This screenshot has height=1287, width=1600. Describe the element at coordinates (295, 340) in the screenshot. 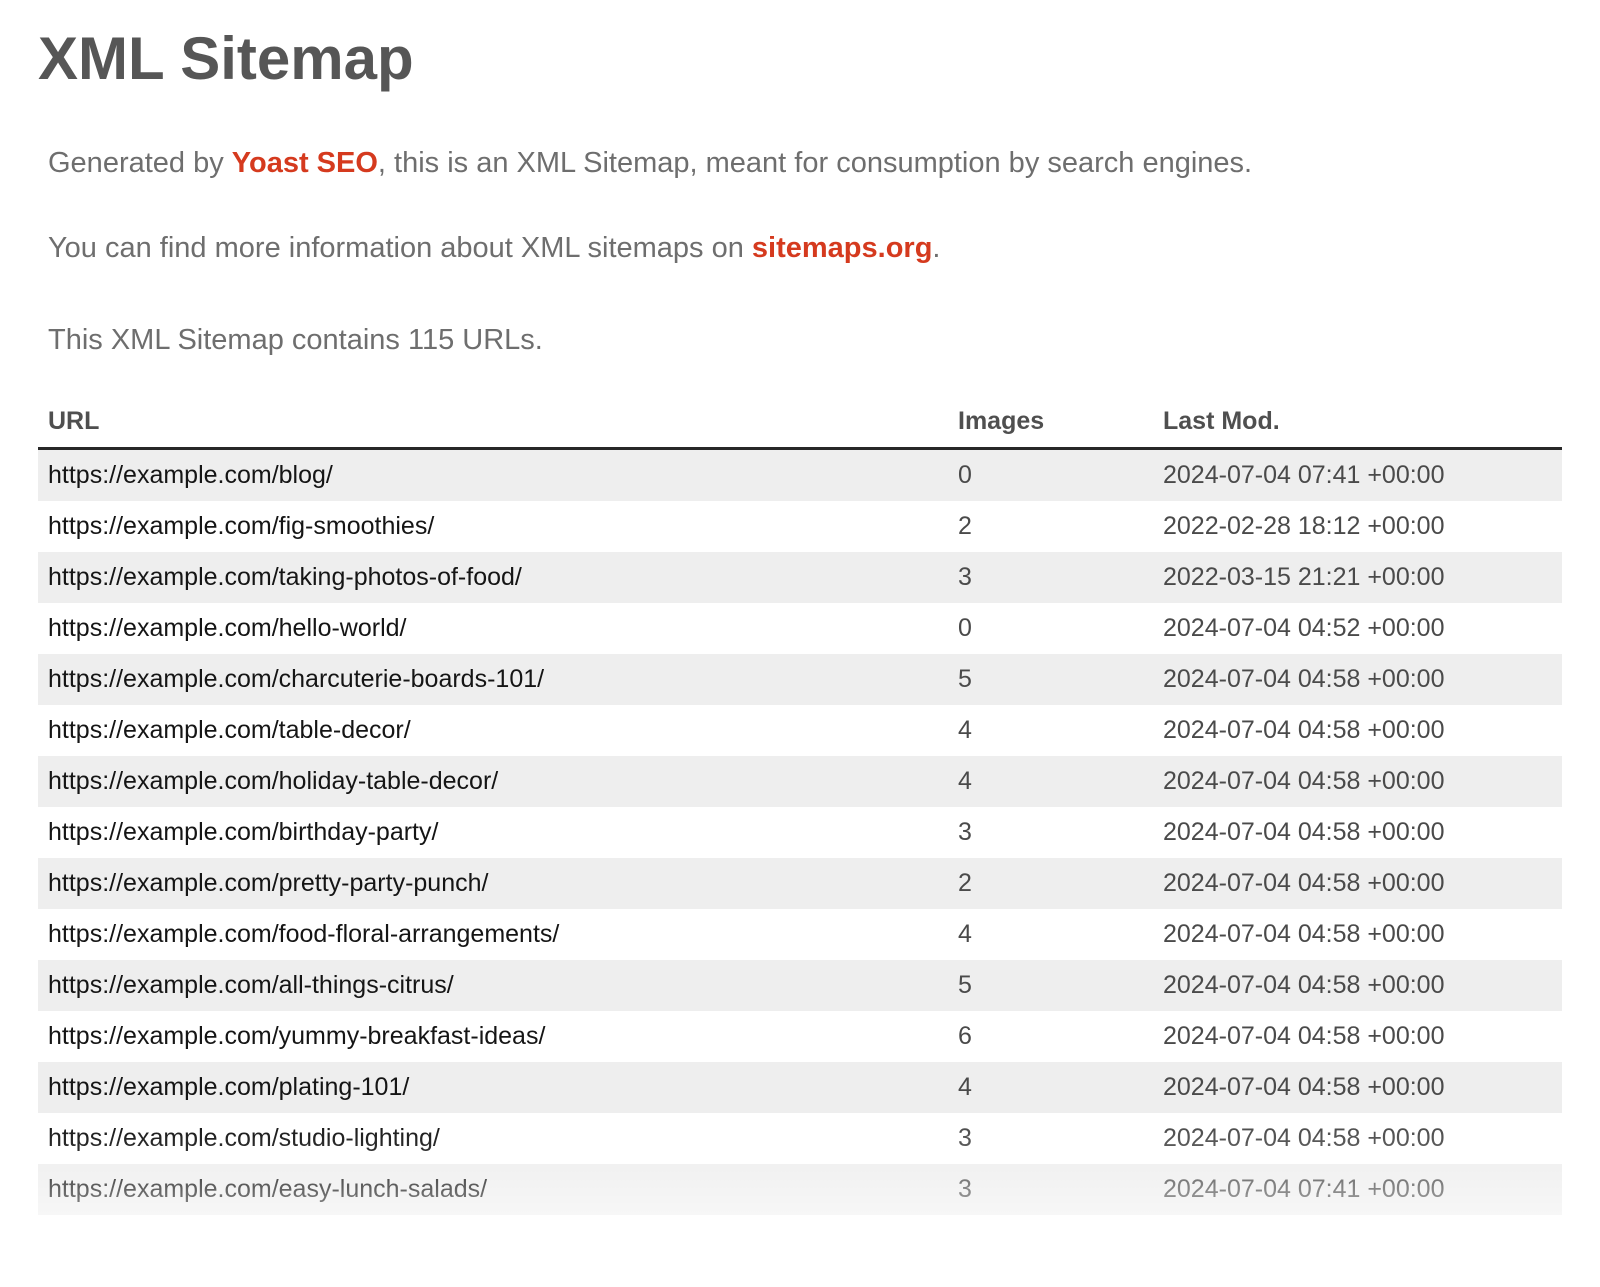

I see `url-count-text: This XML Sitemap contains 115 URLs.` at that location.